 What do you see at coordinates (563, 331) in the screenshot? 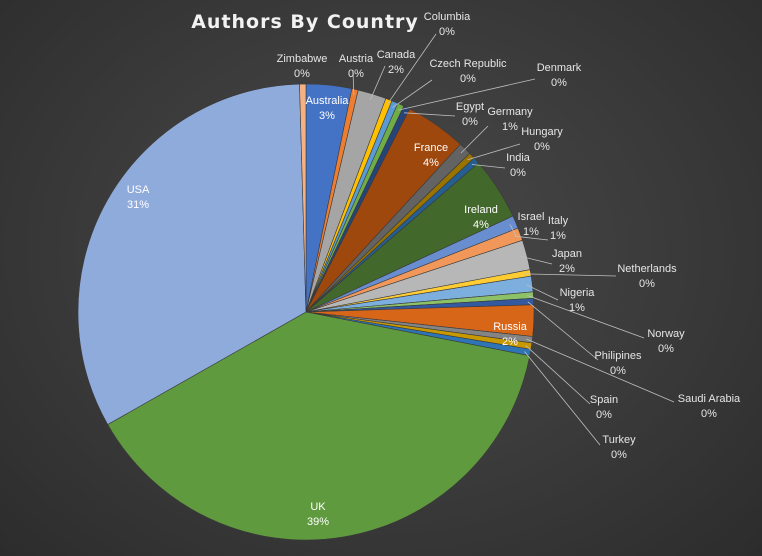
I see `leader-line-philipines` at bounding box center [563, 331].